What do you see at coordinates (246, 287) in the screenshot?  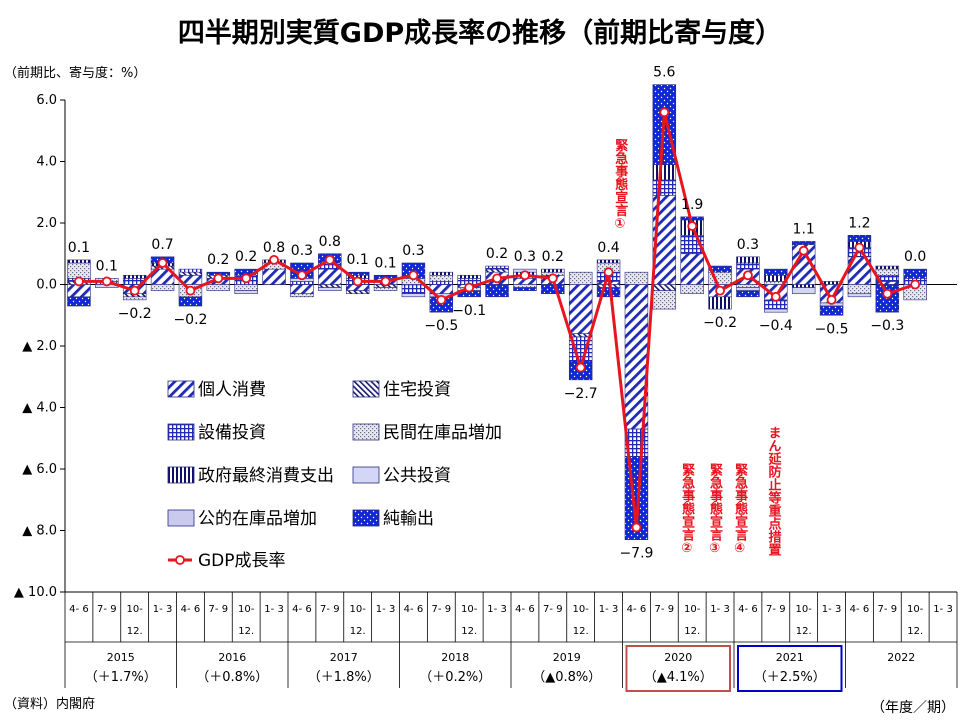 I see `bar-inventory-q6` at bounding box center [246, 287].